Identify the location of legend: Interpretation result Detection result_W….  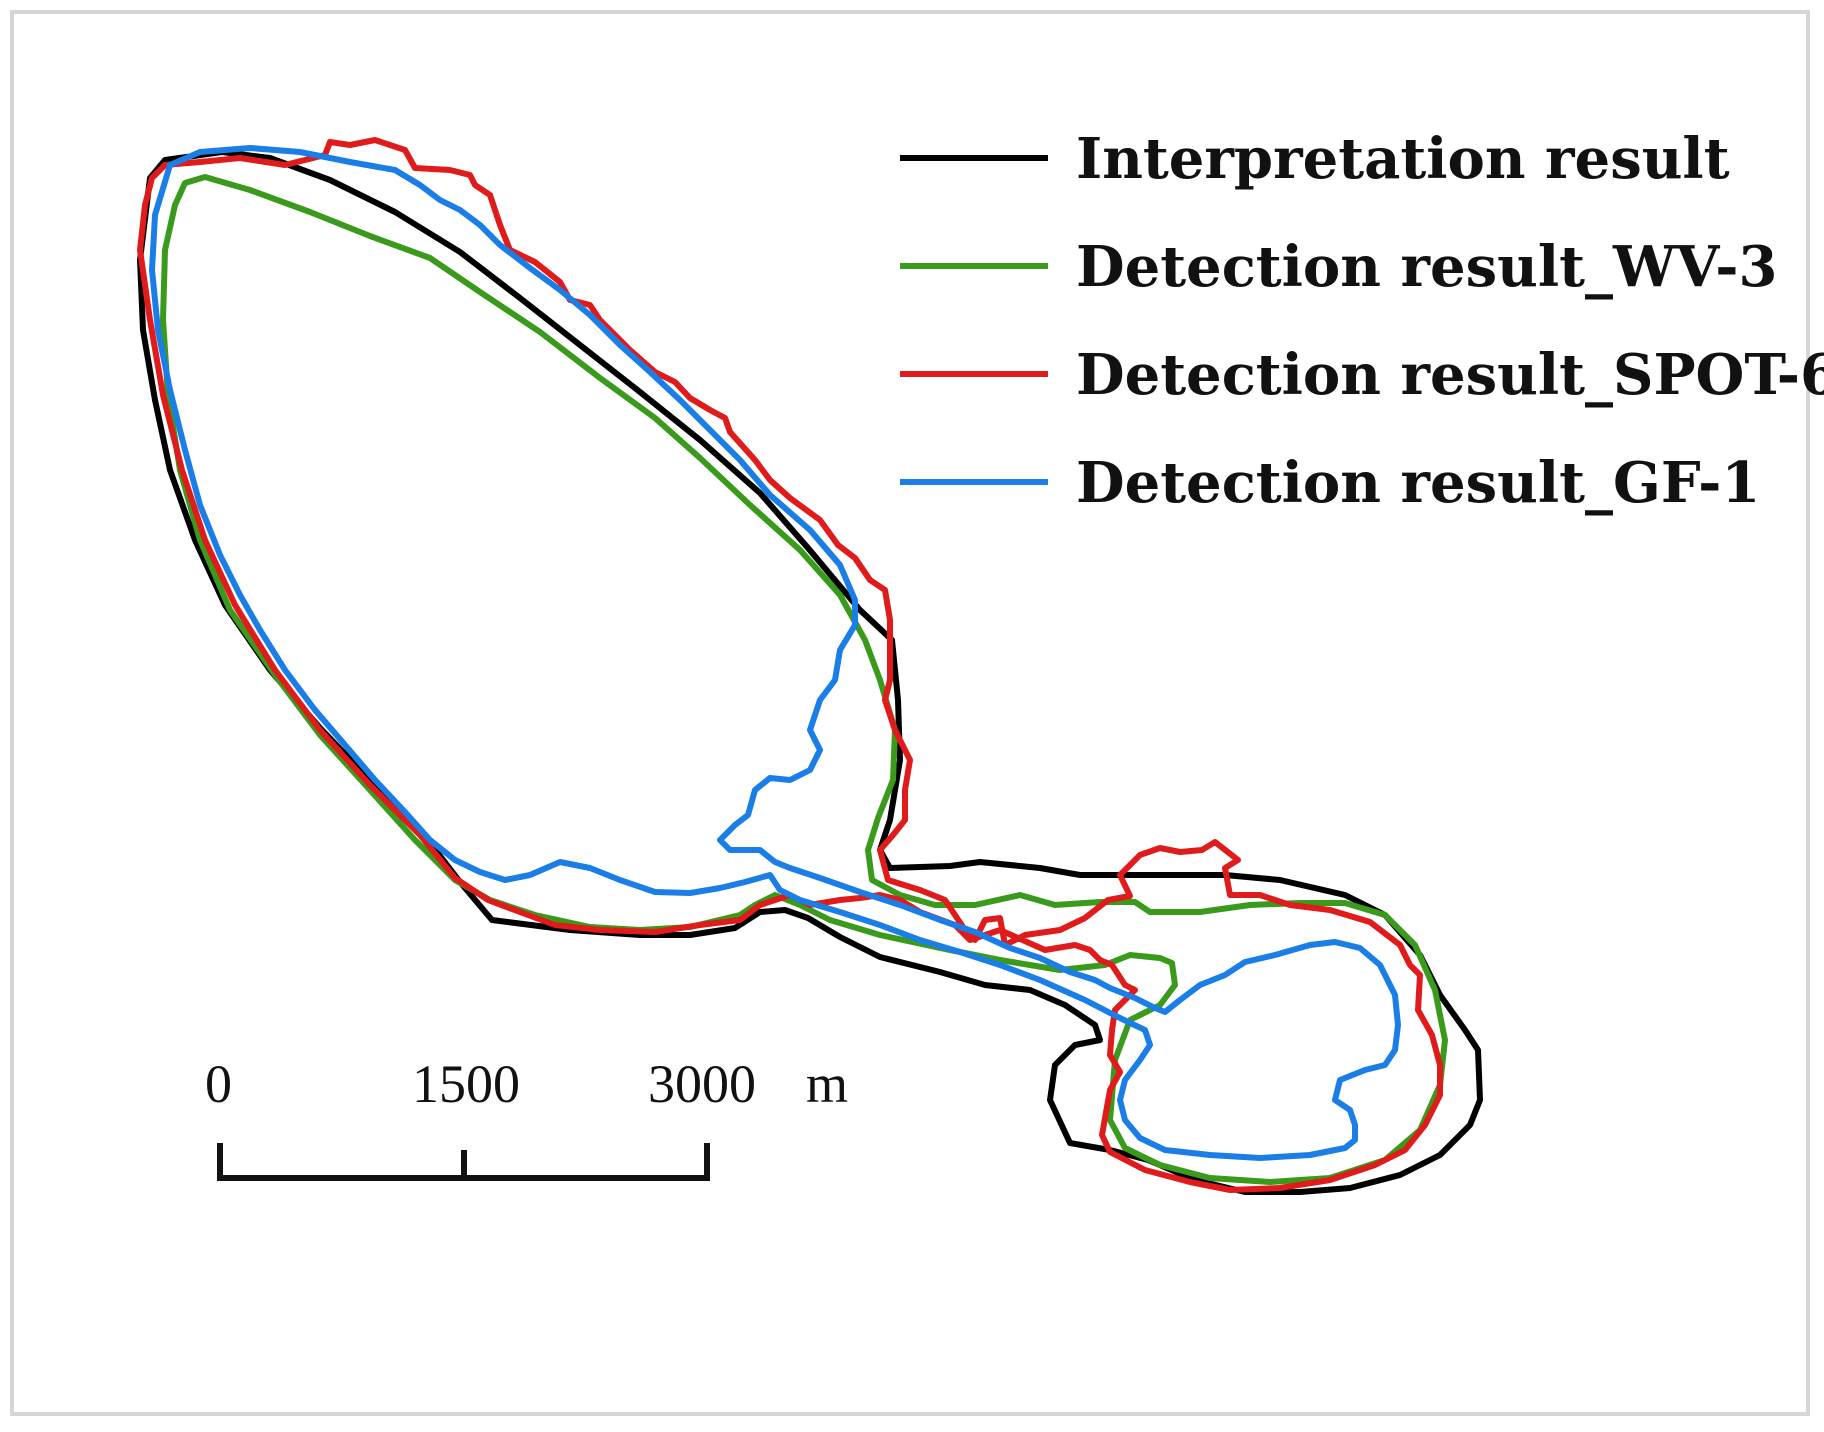
(1362, 321).